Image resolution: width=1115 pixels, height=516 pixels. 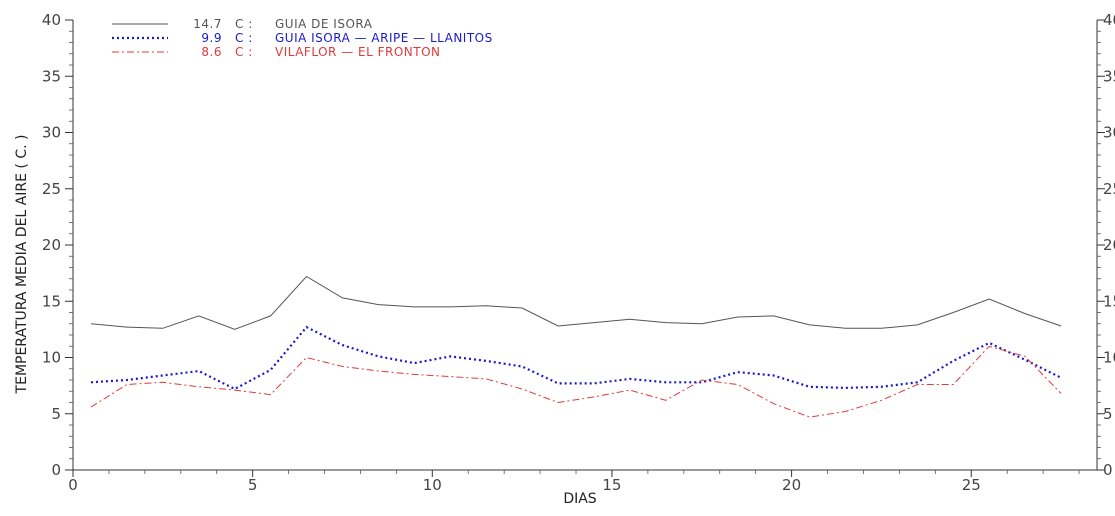 I want to click on legend-mean: 8.6, so click(x=211, y=52).